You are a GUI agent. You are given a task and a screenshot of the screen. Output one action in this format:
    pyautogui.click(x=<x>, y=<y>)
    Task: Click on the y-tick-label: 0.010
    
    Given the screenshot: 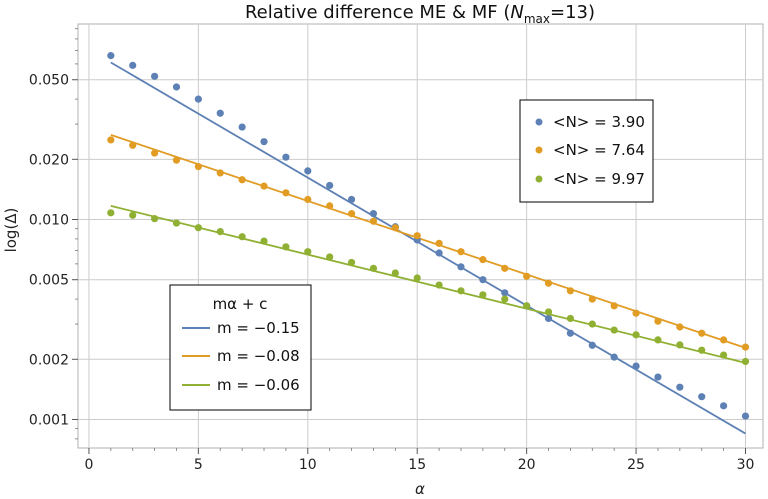 What is the action you would take?
    pyautogui.click(x=49, y=221)
    